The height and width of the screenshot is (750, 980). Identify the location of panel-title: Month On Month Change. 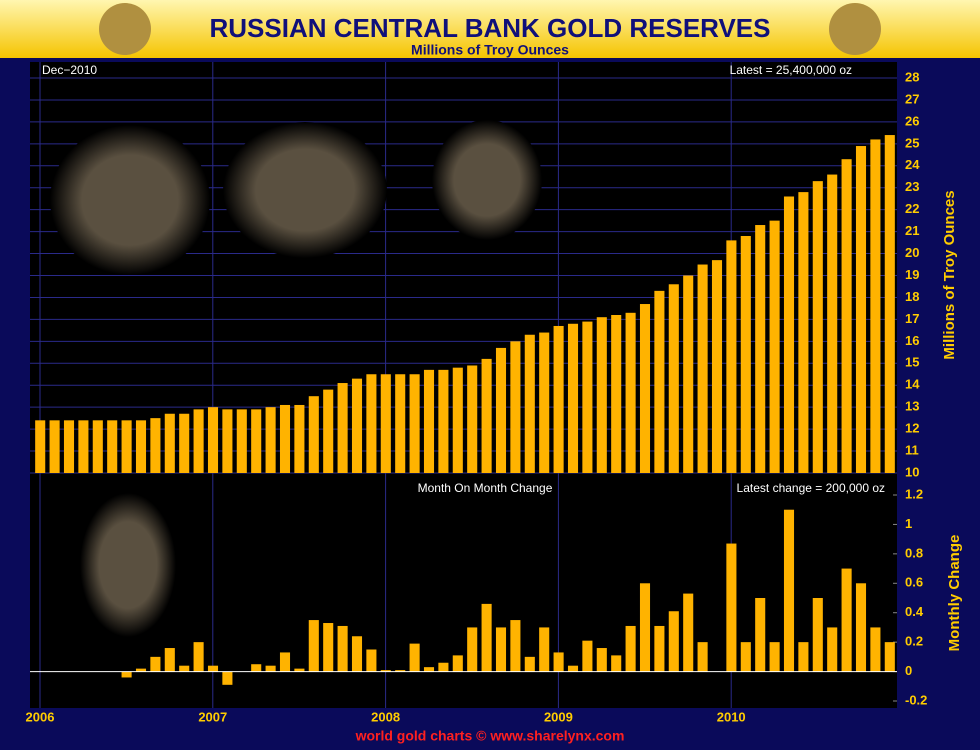
(485, 488).